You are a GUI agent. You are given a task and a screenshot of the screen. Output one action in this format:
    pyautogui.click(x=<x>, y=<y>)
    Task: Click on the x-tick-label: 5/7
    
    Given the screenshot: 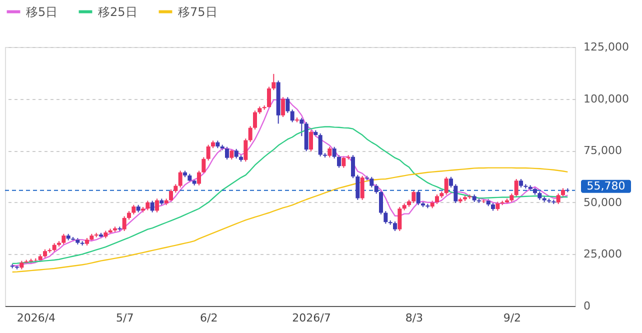 What is the action you would take?
    pyautogui.click(x=125, y=318)
    